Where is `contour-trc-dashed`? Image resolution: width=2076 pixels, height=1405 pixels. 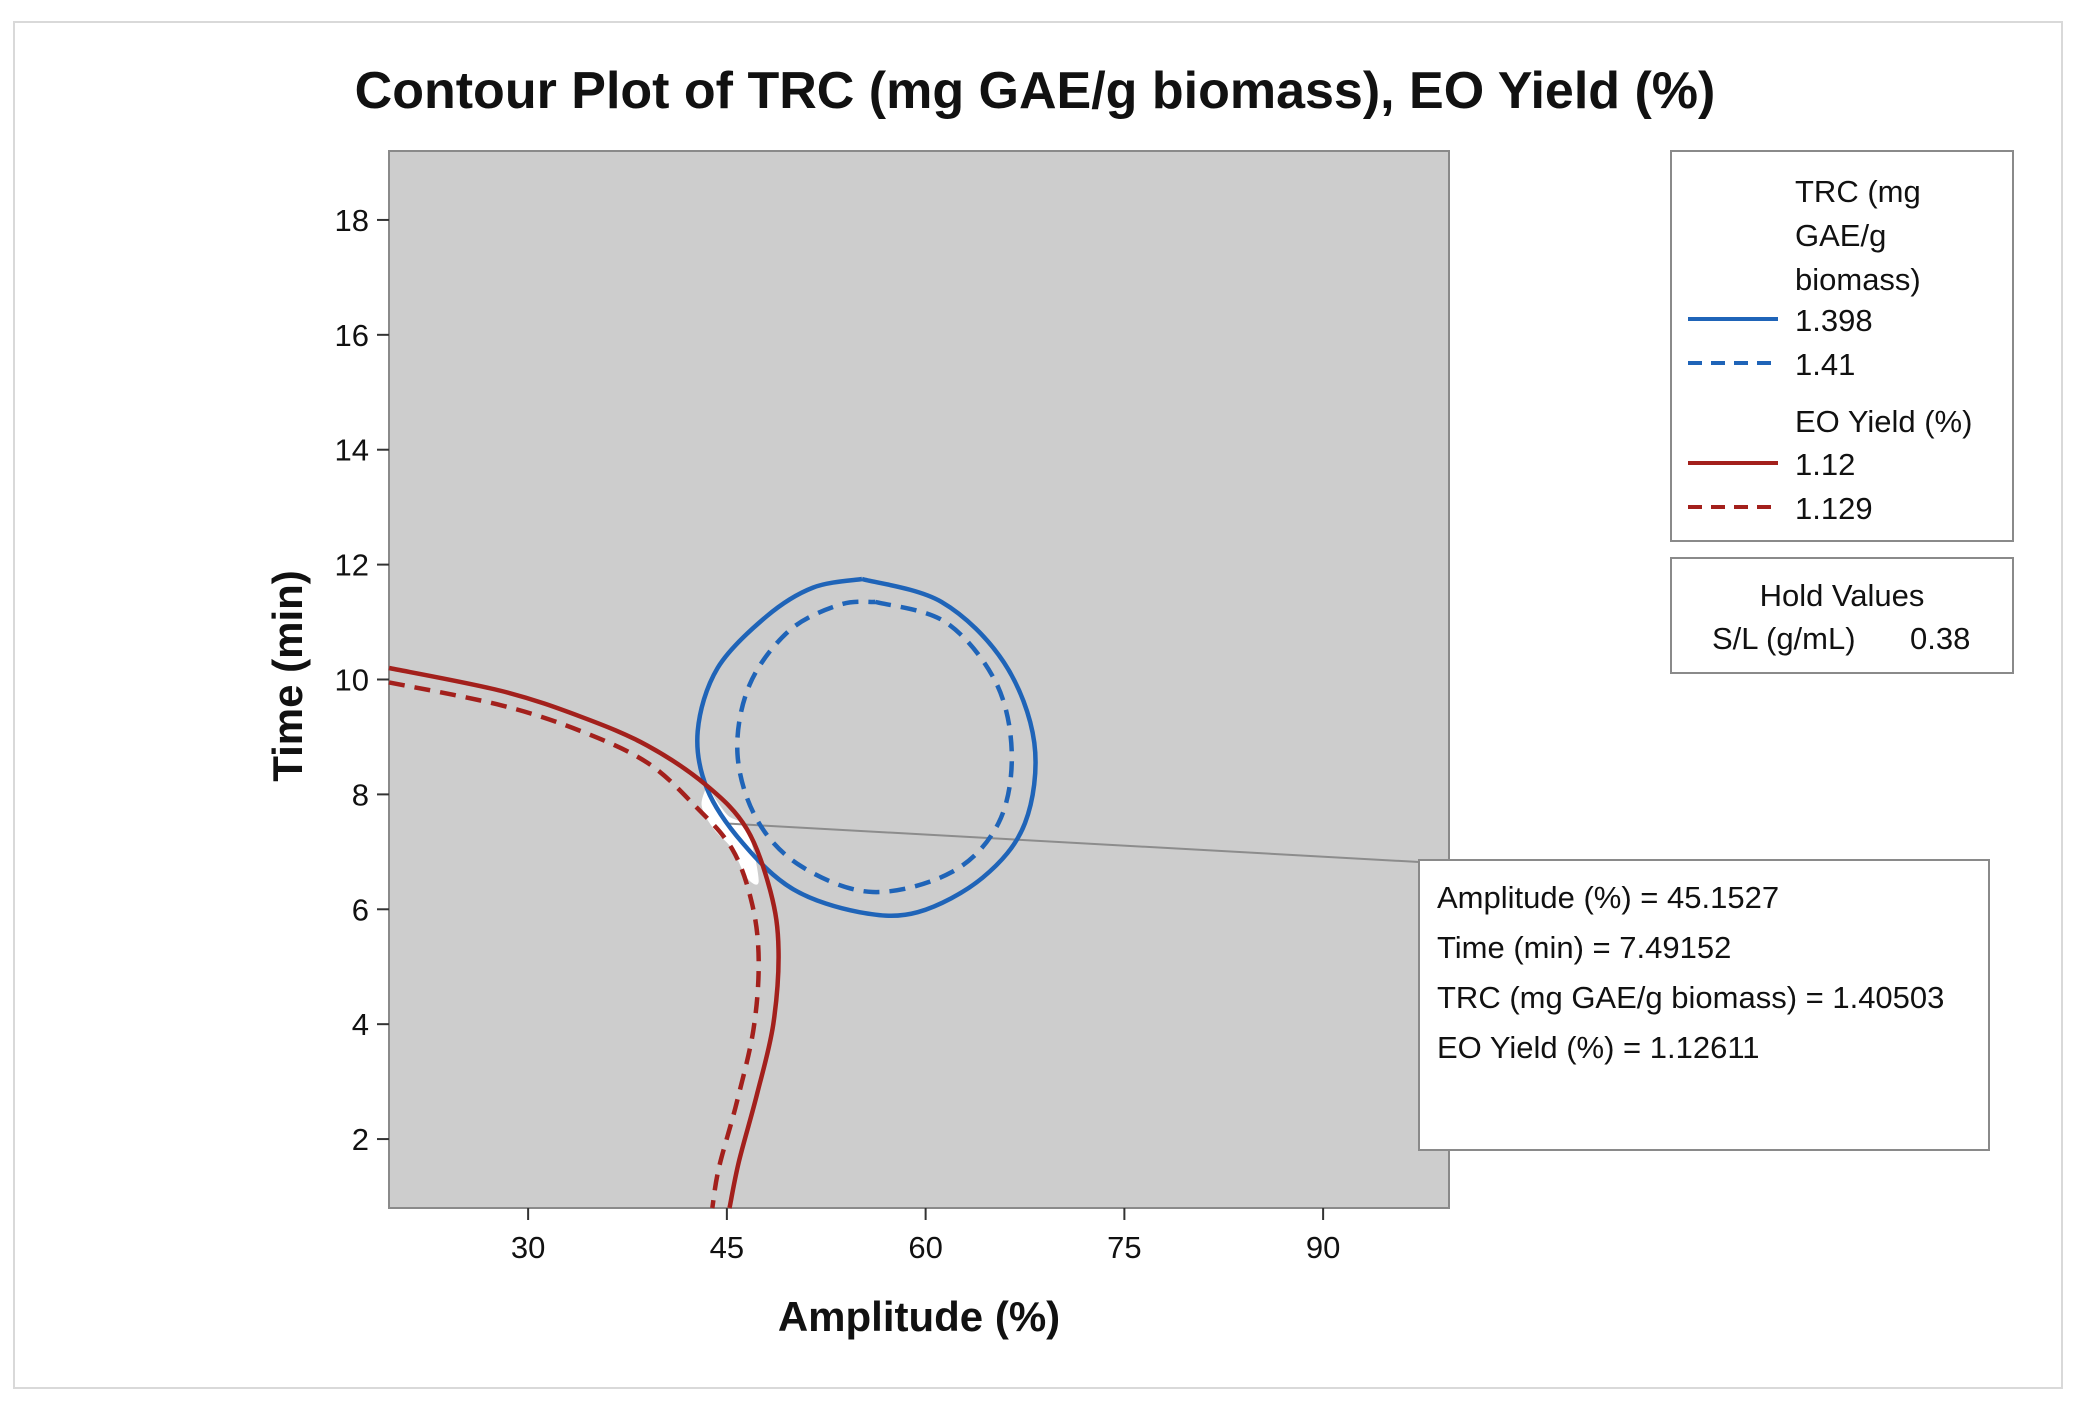
contour-trc-dashed is located at coordinates (875, 747).